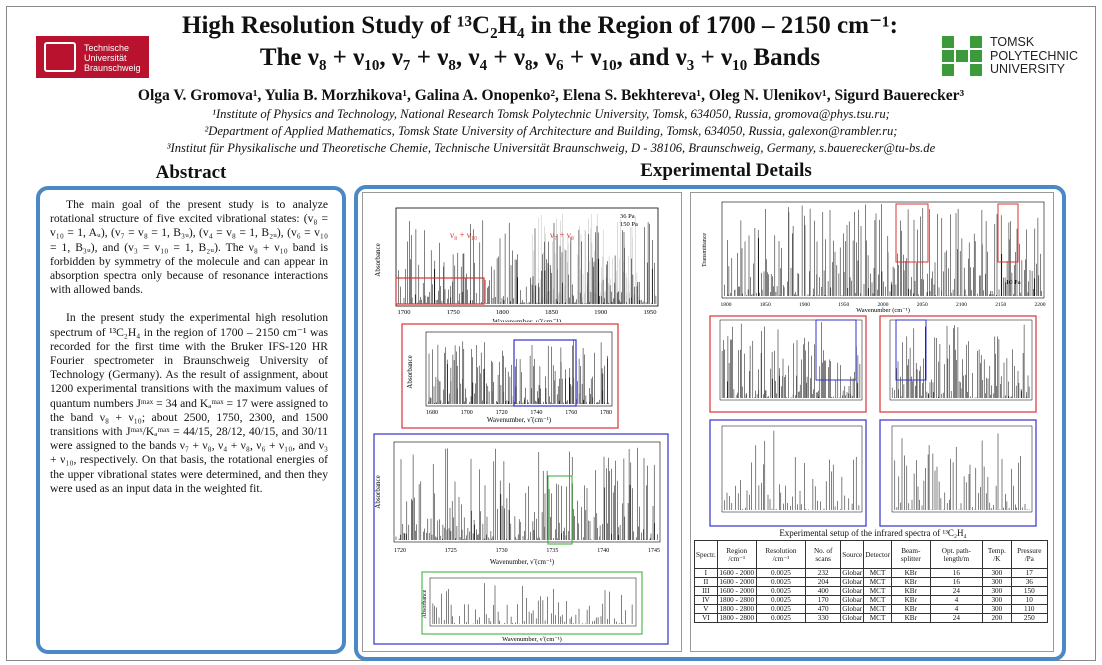 This screenshot has width=1102, height=665. What do you see at coordinates (502, 551) in the screenshot?
I see `x-tick-label: 1730` at bounding box center [502, 551].